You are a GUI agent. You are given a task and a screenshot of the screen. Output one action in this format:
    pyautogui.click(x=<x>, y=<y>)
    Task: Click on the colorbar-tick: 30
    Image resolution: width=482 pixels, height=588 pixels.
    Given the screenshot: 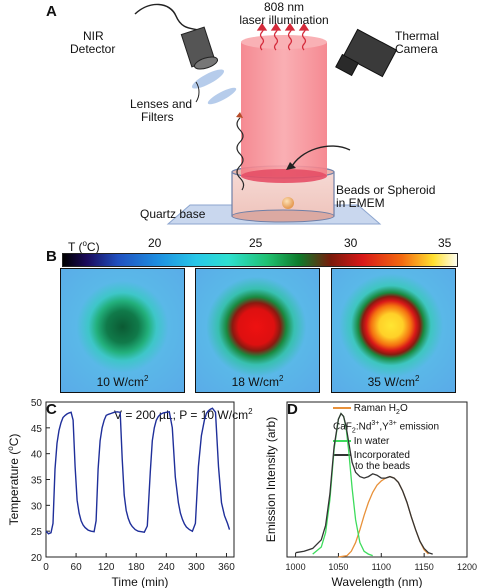 What is the action you would take?
    pyautogui.click(x=351, y=243)
    